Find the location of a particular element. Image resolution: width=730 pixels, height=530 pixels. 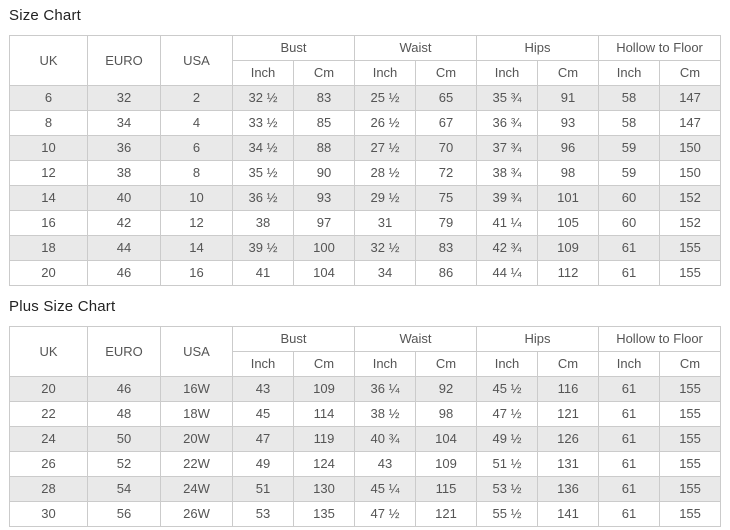

table-cell: 54 is located at coordinates (124, 488).